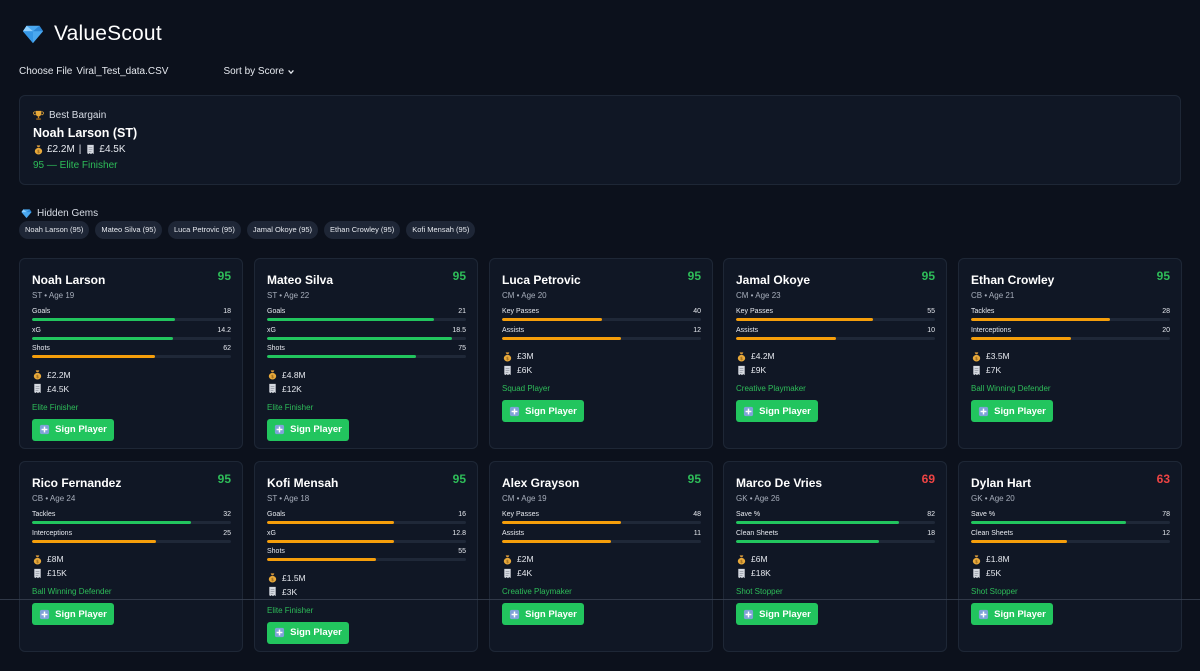 The height and width of the screenshot is (671, 1200). I want to click on stat-row: Goals 18, so click(131, 317).